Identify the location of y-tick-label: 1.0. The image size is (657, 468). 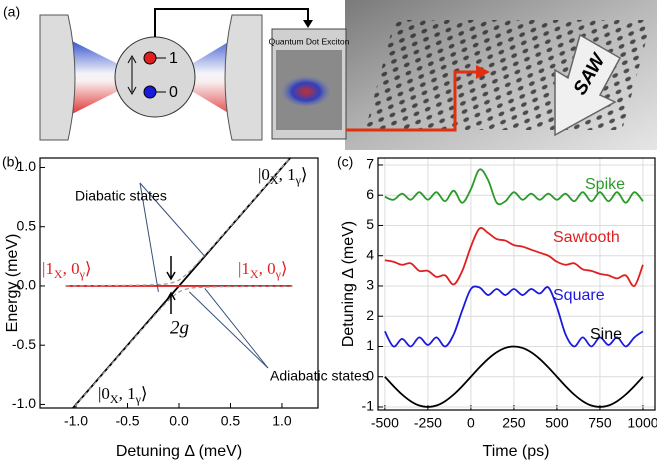
(27, 166).